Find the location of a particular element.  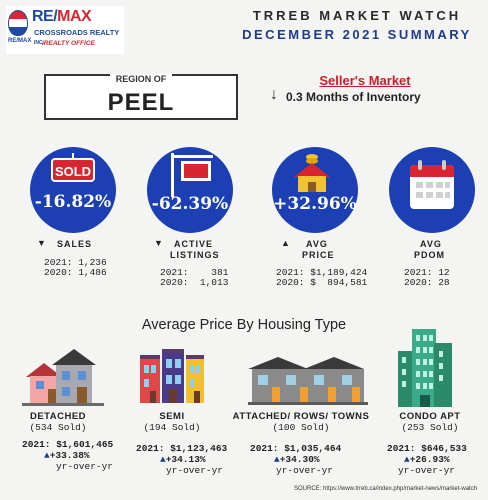

sales-label: SALES is located at coordinates (75, 244).